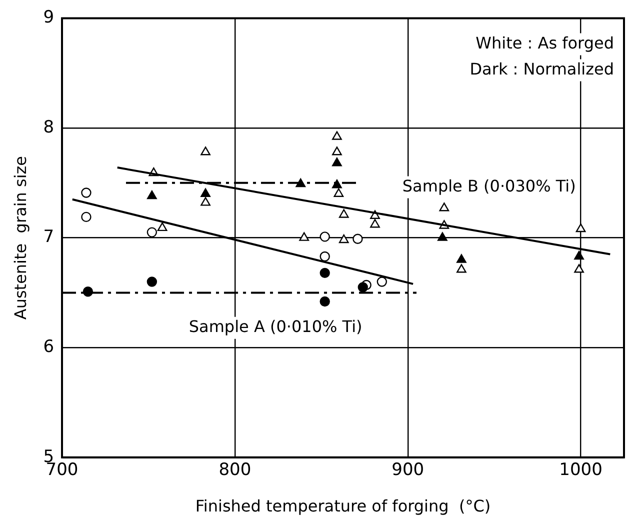 The height and width of the screenshot is (525, 642). I want to click on y-tick-label: 9, so click(48, 18).